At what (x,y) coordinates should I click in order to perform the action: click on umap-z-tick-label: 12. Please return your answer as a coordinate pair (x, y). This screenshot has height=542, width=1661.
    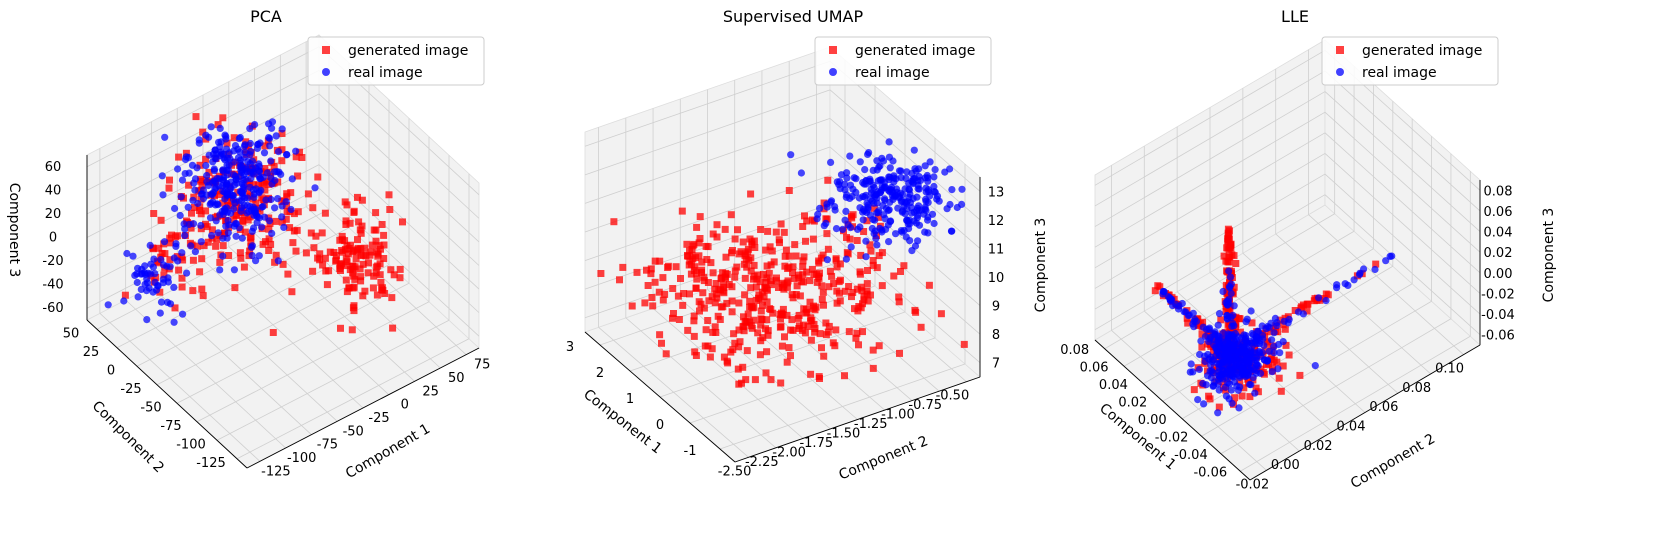
    Looking at the image, I should click on (996, 221).